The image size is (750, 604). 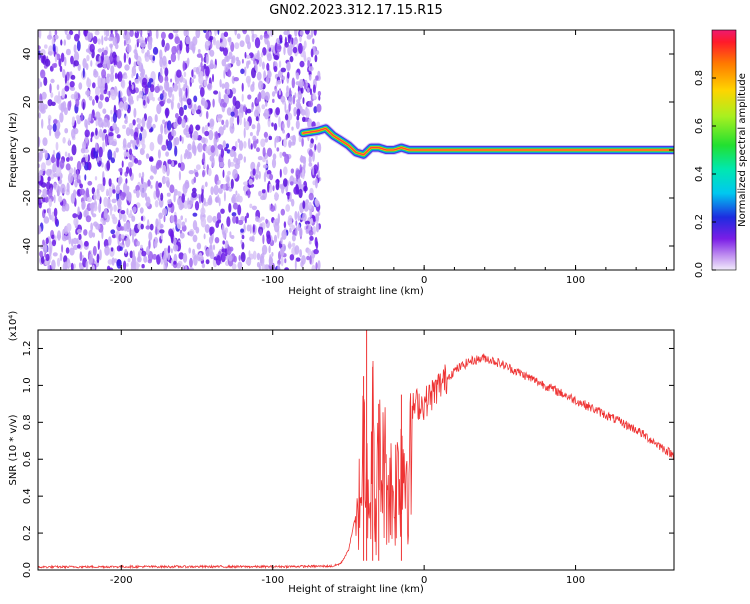 What do you see at coordinates (27, 246) in the screenshot?
I see `spectrogram-y-tick-label: -40` at bounding box center [27, 246].